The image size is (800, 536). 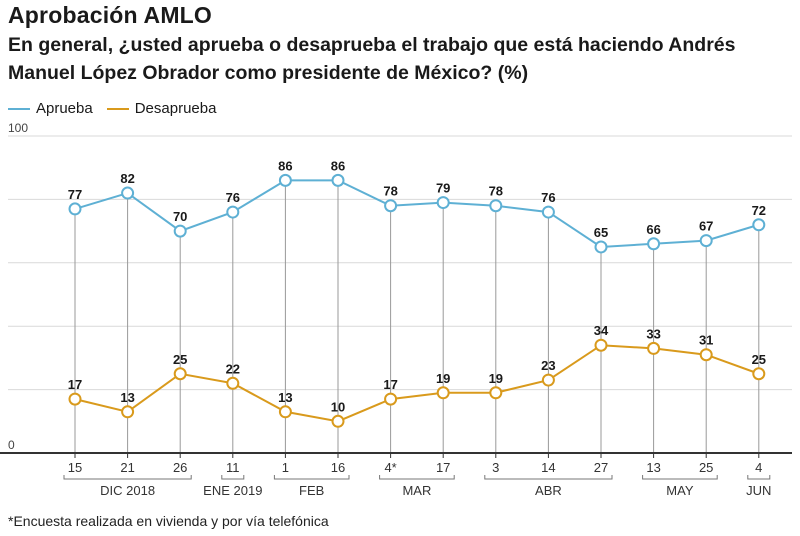 I want to click on series-line-desaprueba, so click(x=417, y=383).